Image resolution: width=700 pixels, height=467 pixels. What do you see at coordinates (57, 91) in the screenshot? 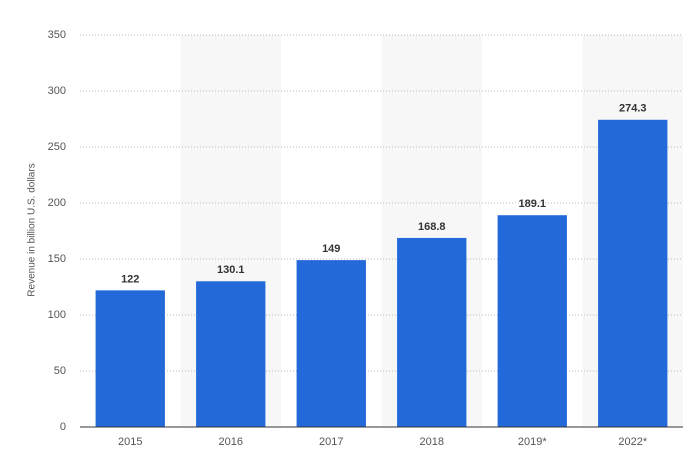
I see `y-tick-label: 300` at bounding box center [57, 91].